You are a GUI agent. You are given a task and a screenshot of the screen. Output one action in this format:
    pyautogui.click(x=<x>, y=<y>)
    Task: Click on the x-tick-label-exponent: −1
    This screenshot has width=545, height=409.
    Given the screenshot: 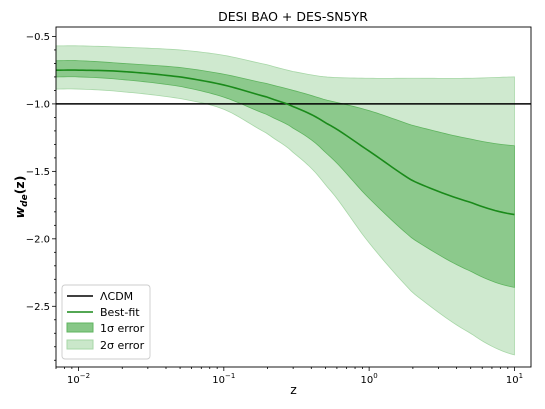 What is the action you would take?
    pyautogui.click(x=230, y=376)
    